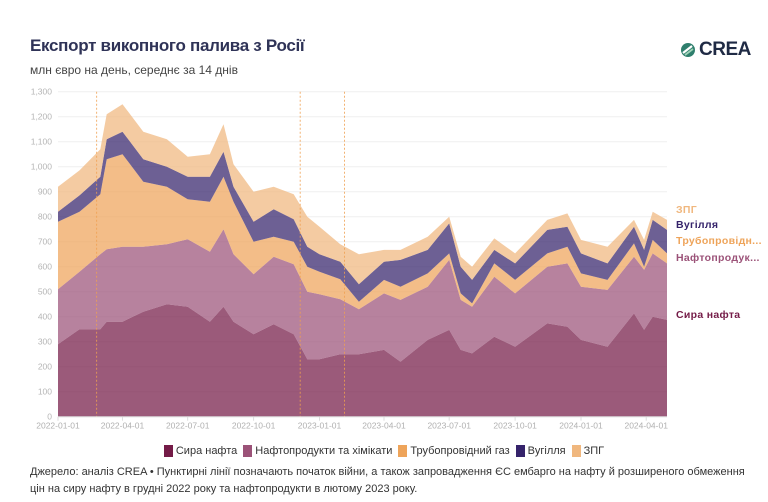  Describe the element at coordinates (320, 426) in the screenshot. I see `x-tick-label: 2023-01-01` at that location.